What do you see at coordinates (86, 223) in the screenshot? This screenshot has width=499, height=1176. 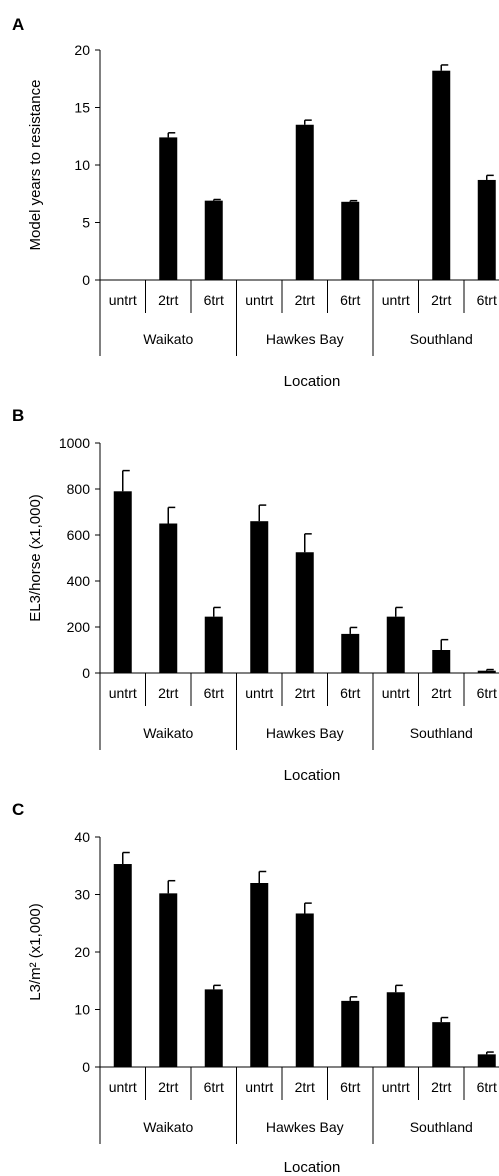 I see `y-tick-label: 5` at bounding box center [86, 223].